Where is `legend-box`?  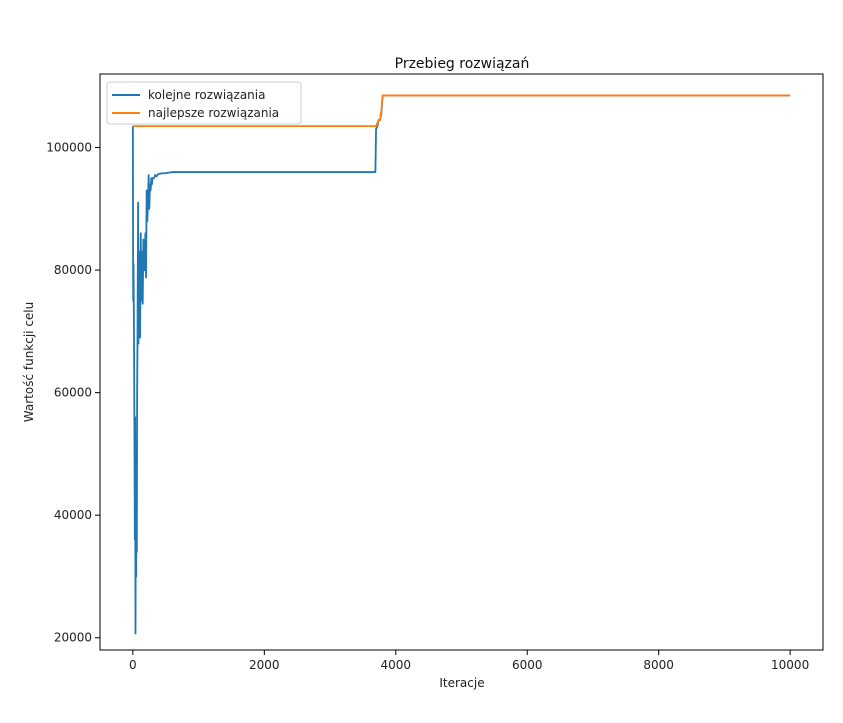 legend-box is located at coordinates (204, 103).